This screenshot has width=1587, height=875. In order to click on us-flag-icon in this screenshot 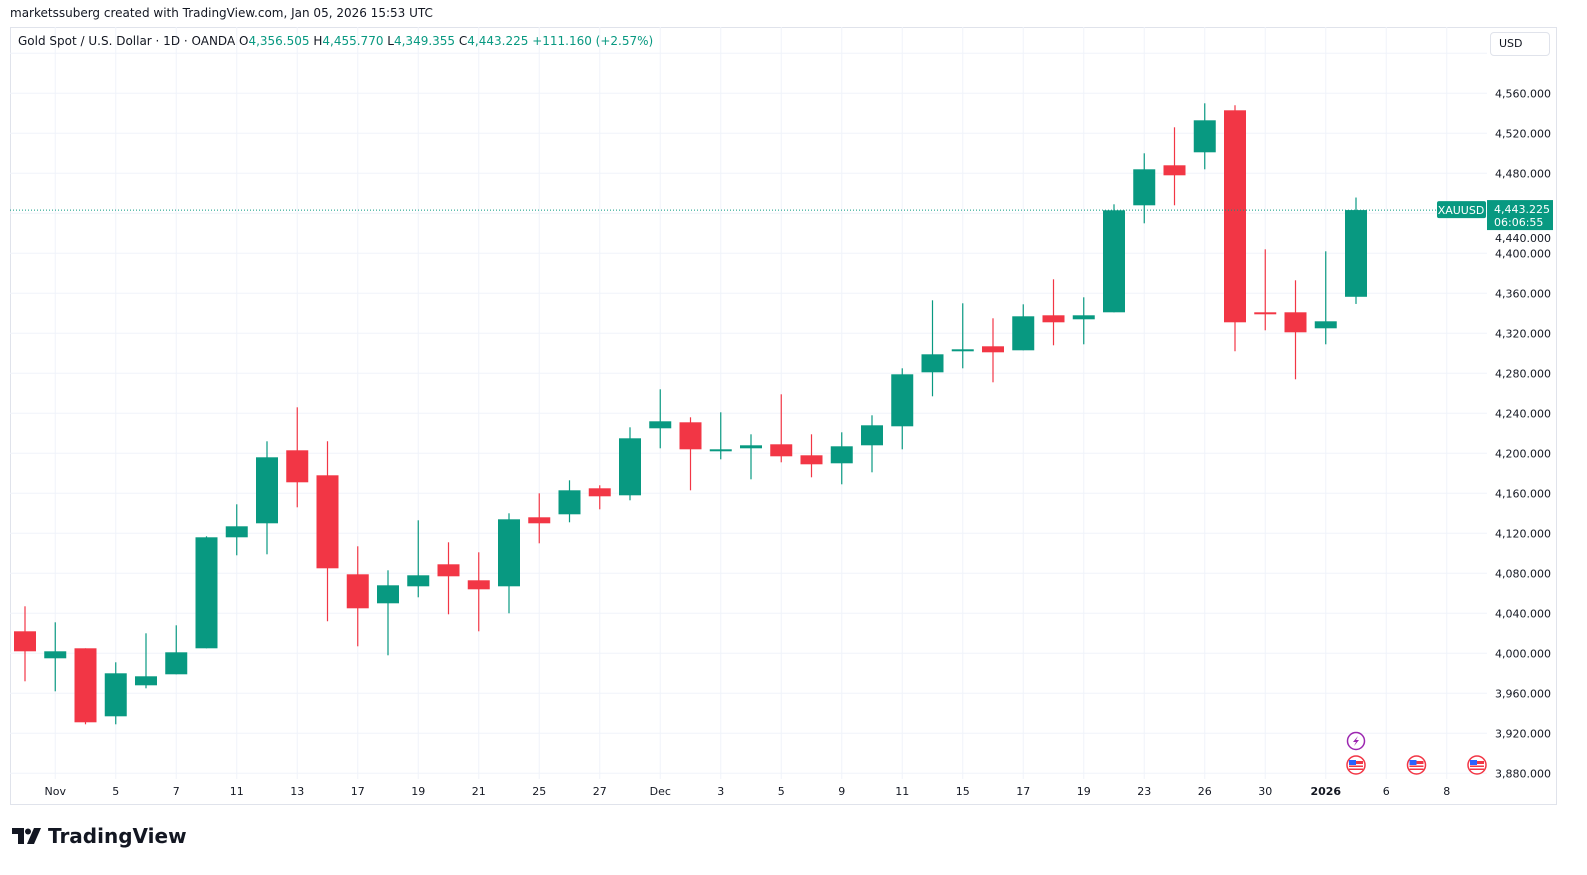, I will do `click(1356, 765)`.